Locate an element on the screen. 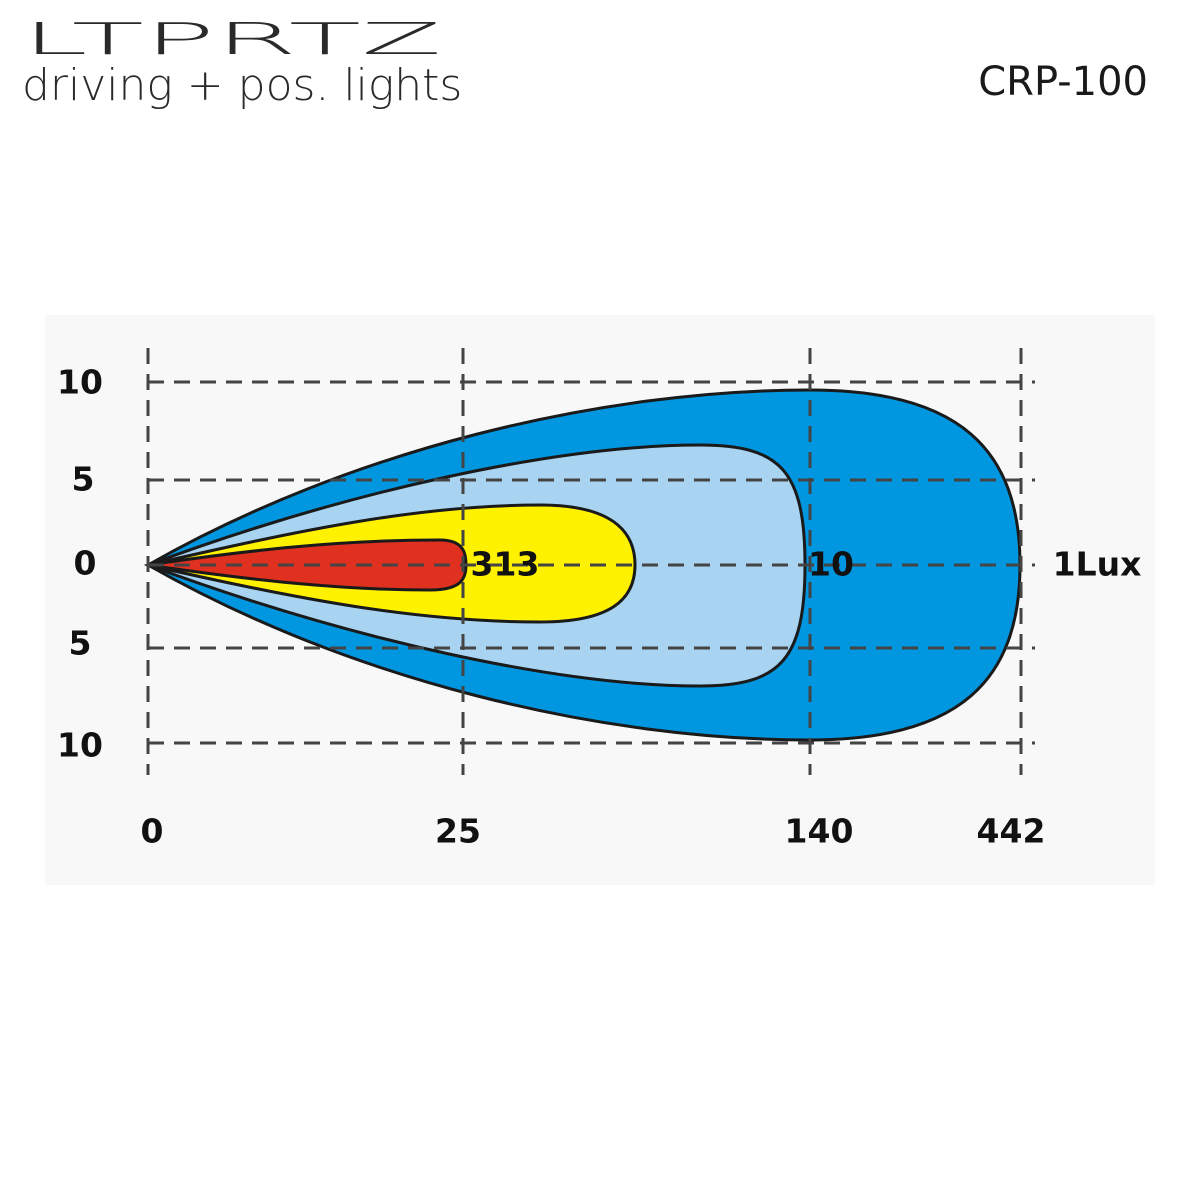  y-label: 0 is located at coordinates (85, 563).